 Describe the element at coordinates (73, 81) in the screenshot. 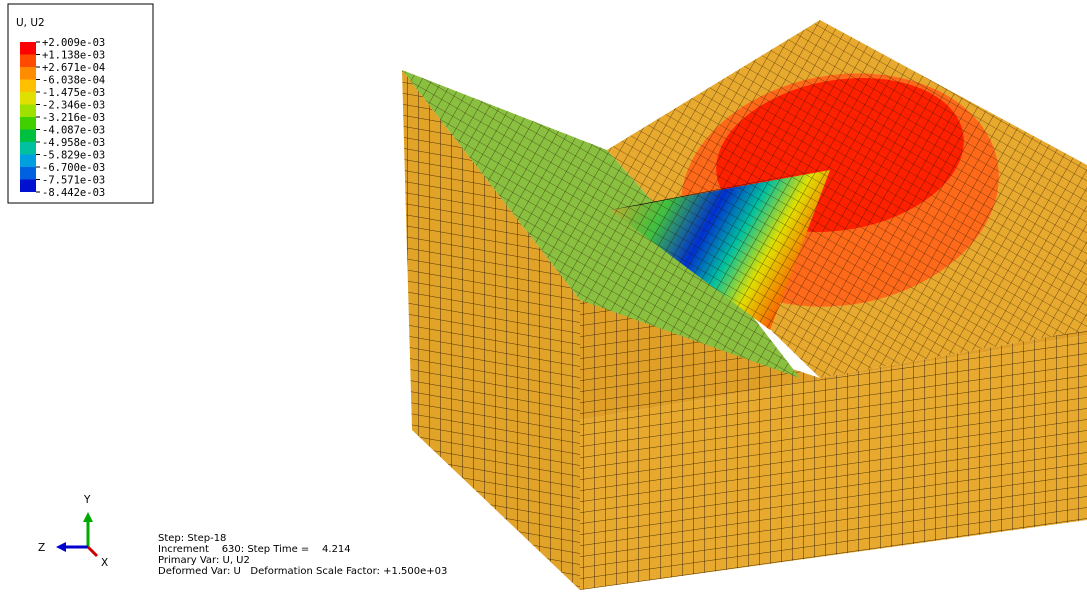

I see `legend-label: -6.038e-04` at that location.